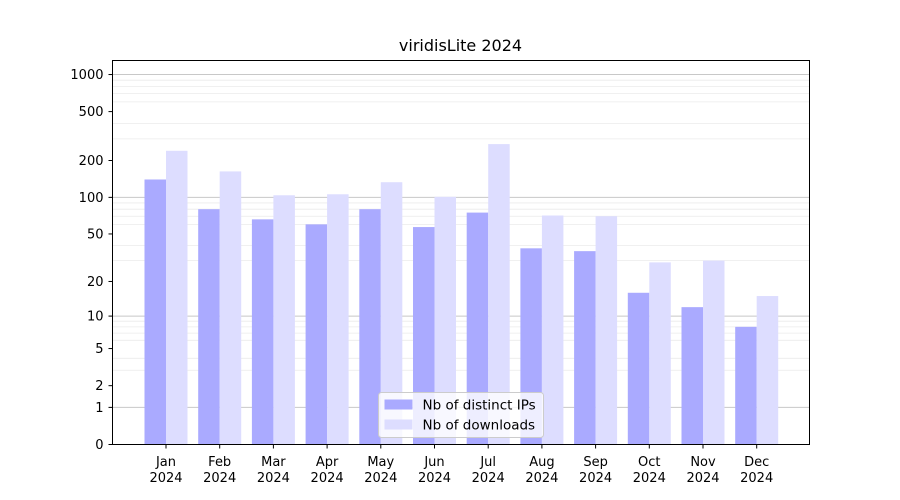 This screenshot has height=500, width=900. What do you see at coordinates (756, 462) in the screenshot?
I see `x-tick-label: Dec` at bounding box center [756, 462].